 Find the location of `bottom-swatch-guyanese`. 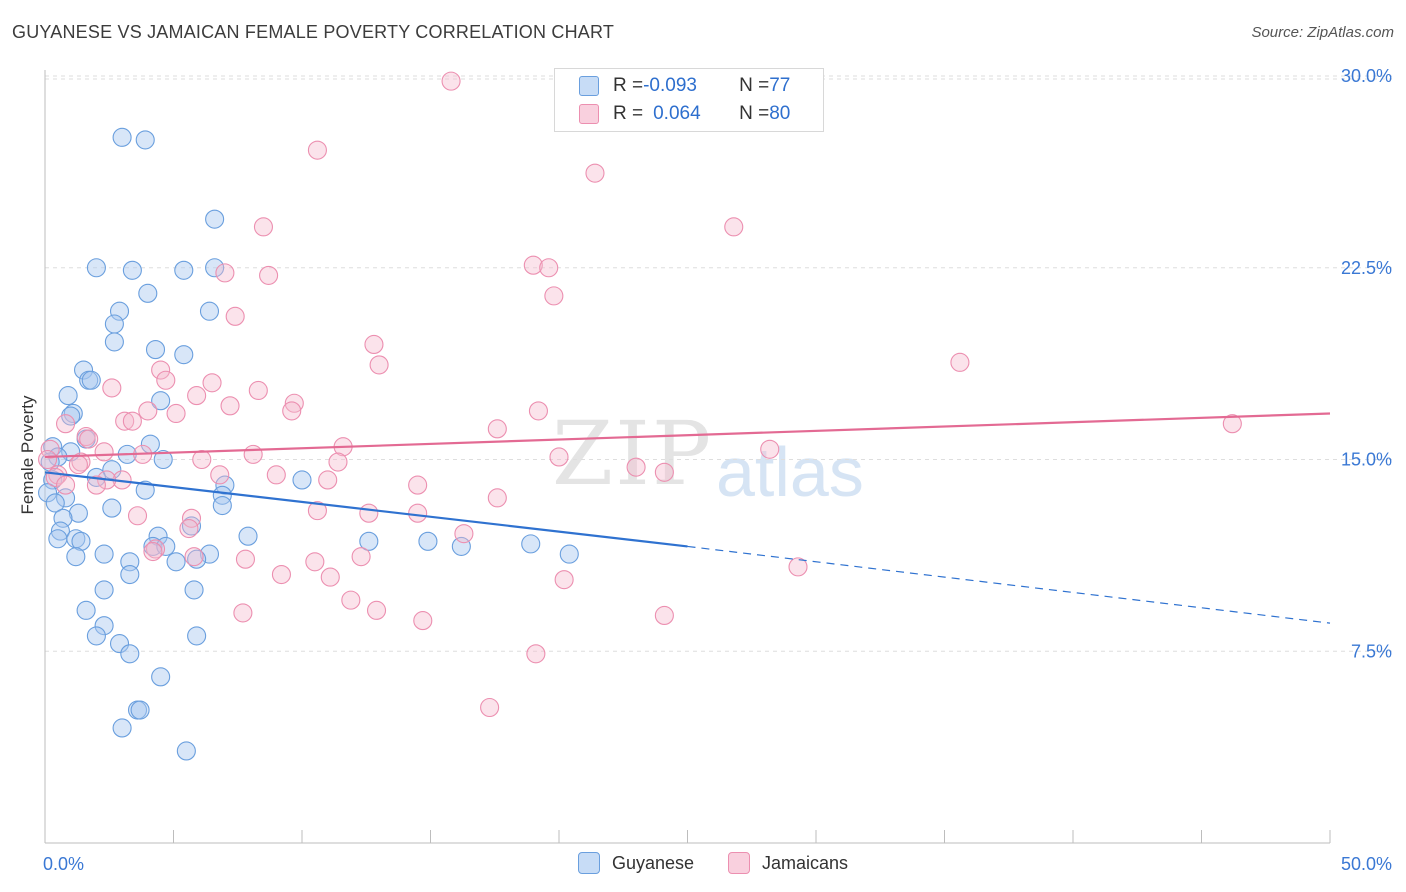

bottom-swatch-guyanese is located at coordinates (589, 863).